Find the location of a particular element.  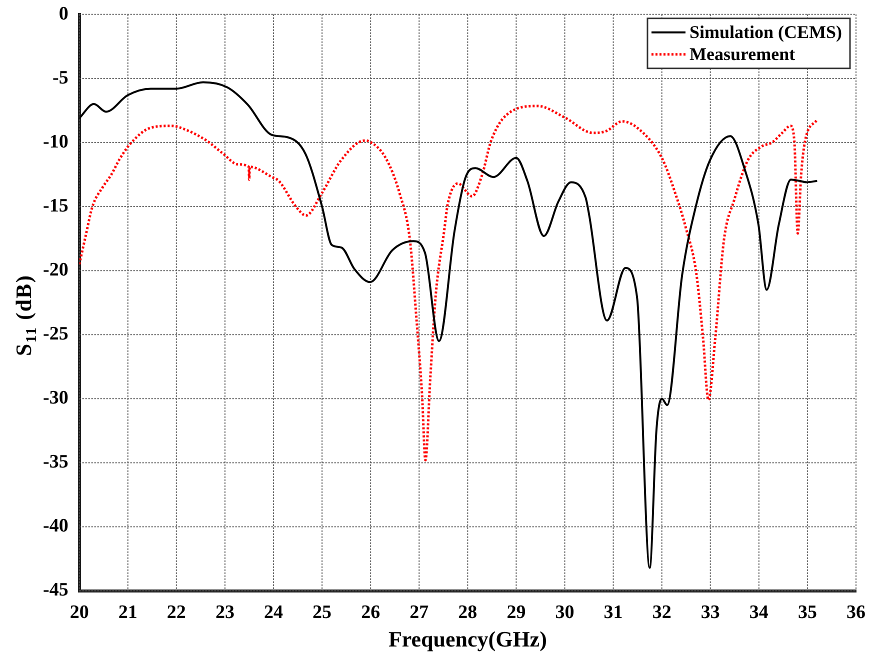

x-tick-label: 24 is located at coordinates (274, 613).